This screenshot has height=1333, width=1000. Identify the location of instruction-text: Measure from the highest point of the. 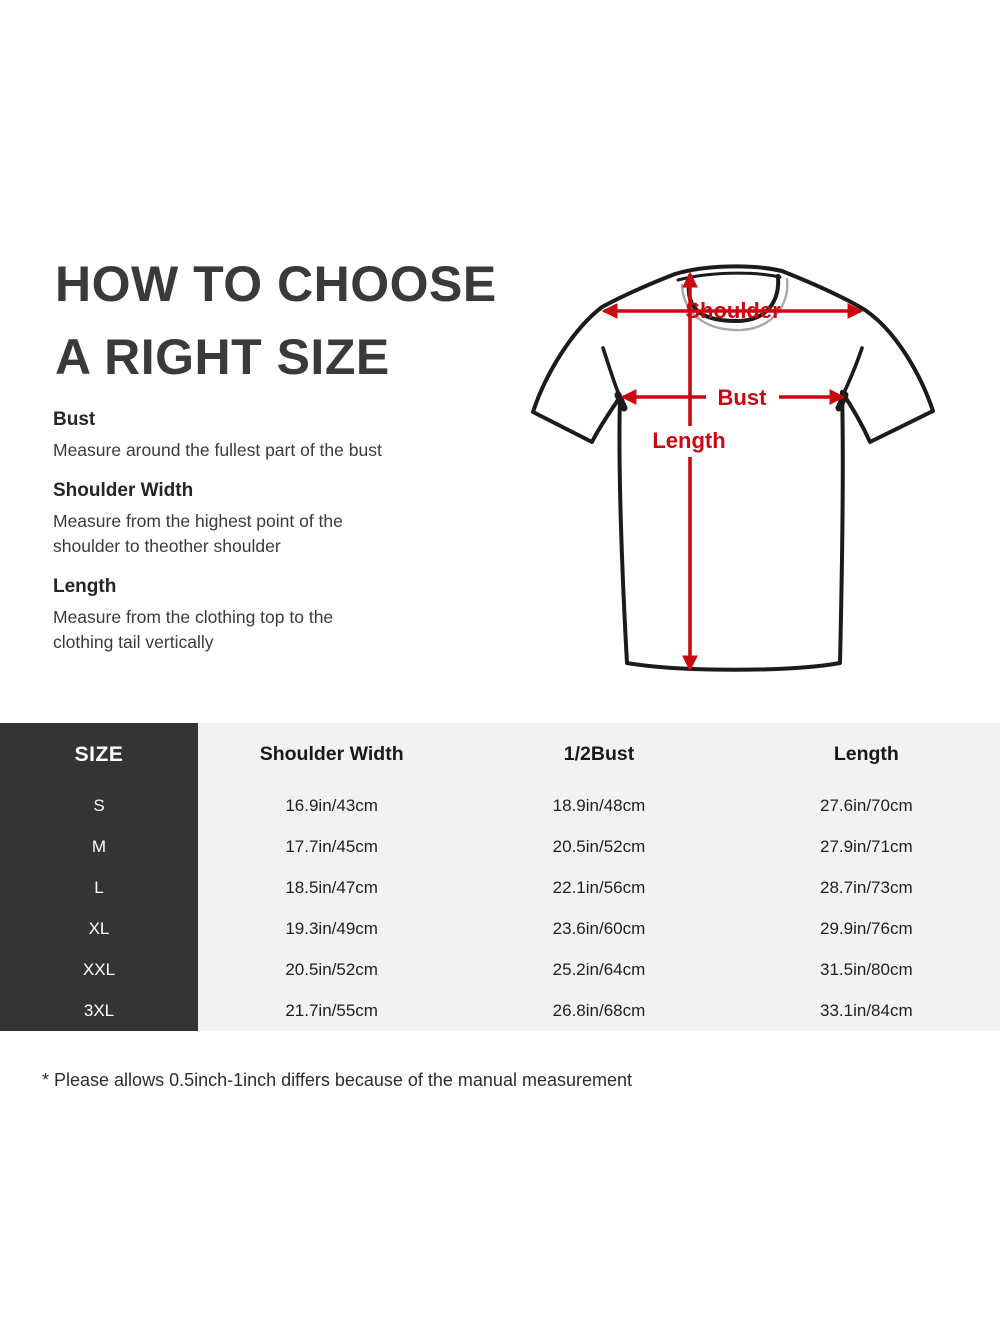
(198, 521).